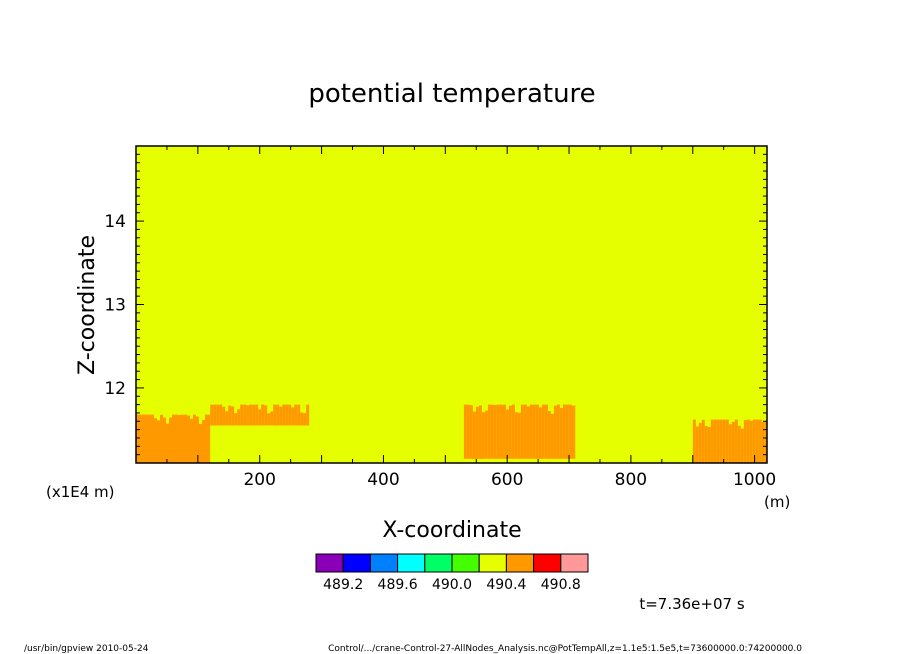  Describe the element at coordinates (777, 502) in the screenshot. I see `x-unit-label: (m)` at that location.